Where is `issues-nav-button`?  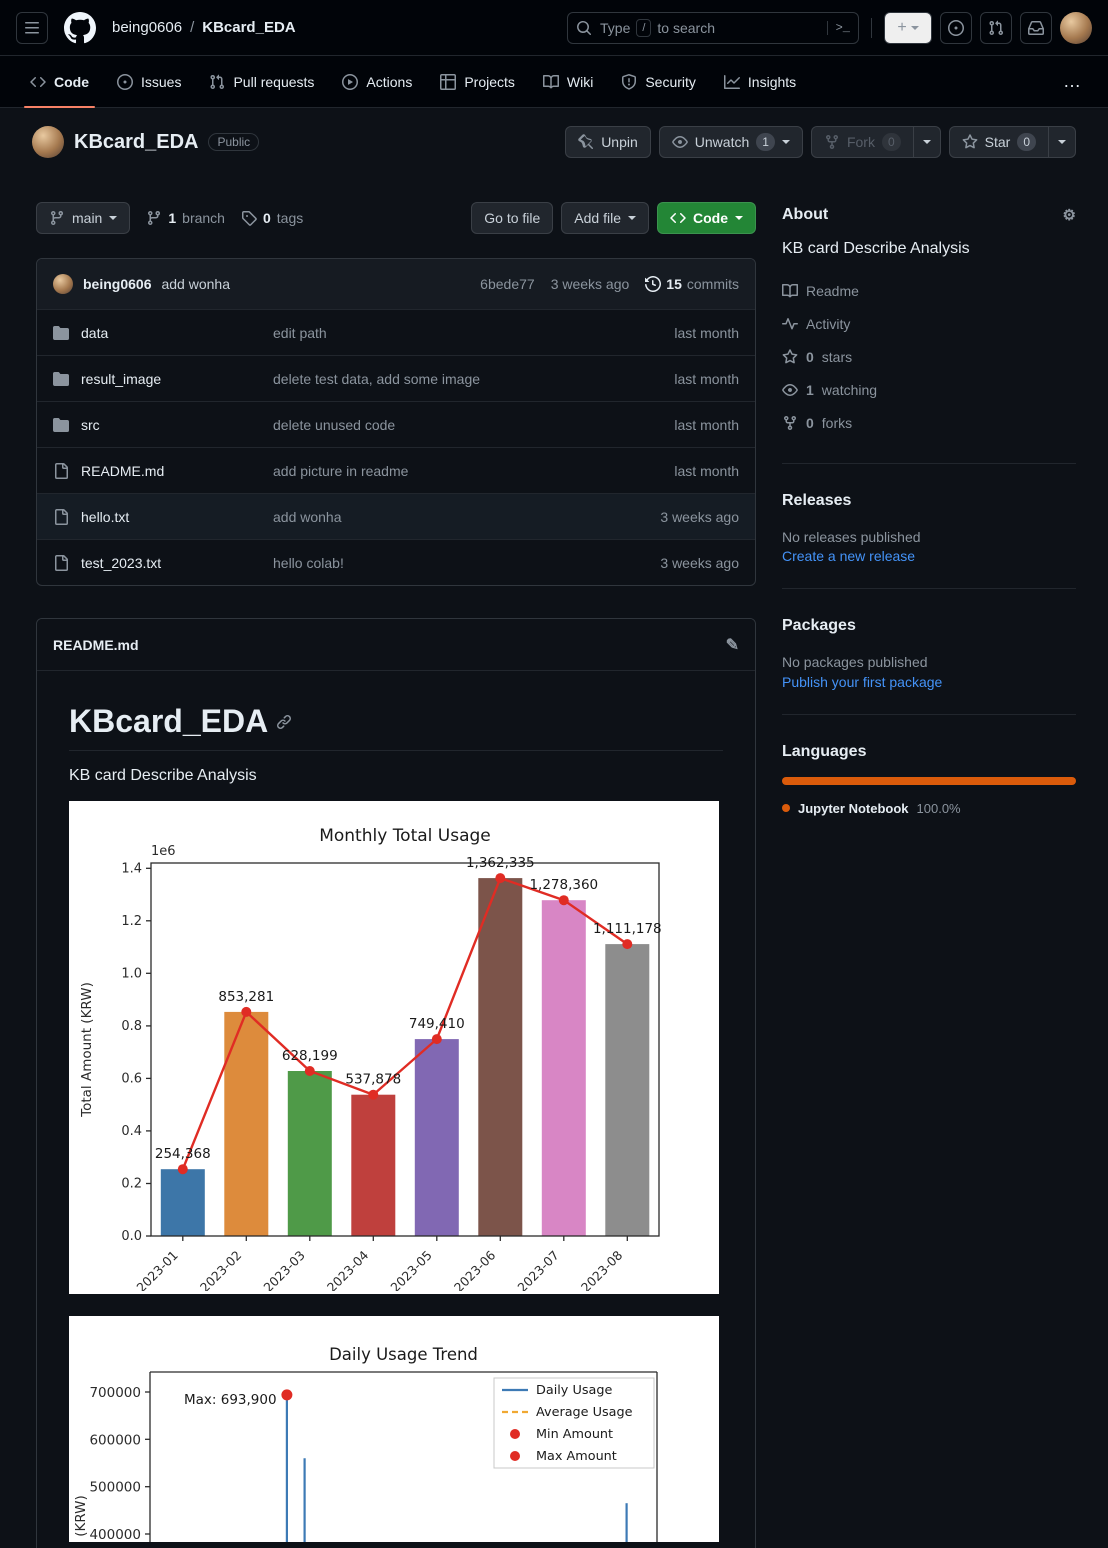
issues-nav-button is located at coordinates (956, 27).